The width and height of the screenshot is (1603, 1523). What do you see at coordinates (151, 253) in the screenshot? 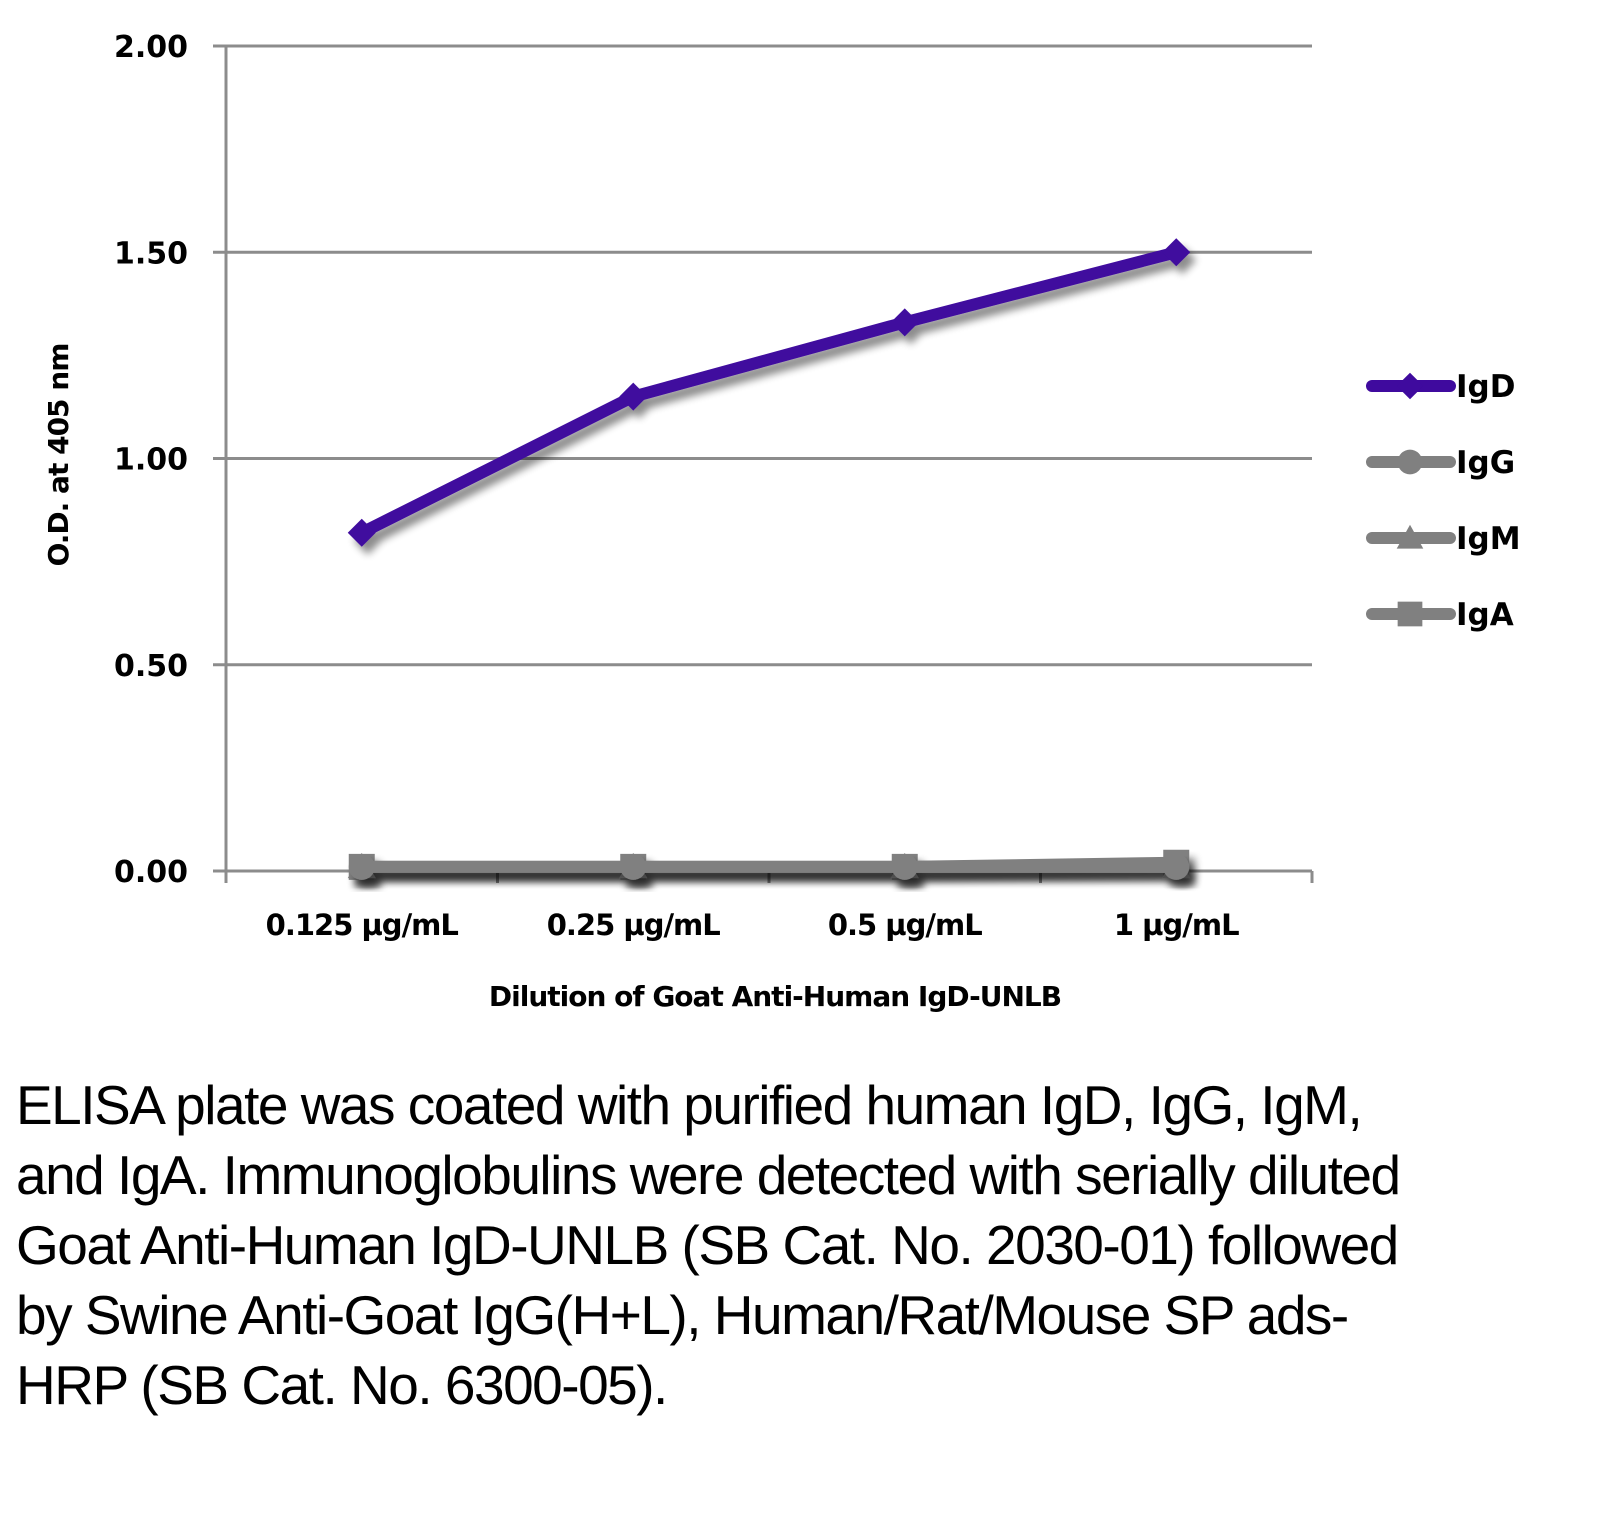
I see `y-tick-label: 1.50` at bounding box center [151, 253].